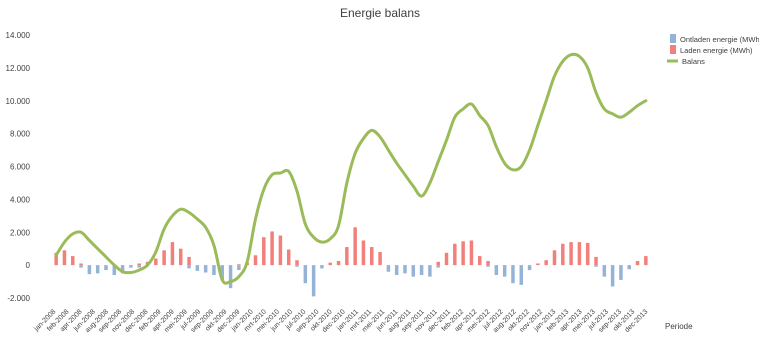  I want to click on legend-swatch-ontladen, so click(673, 38).